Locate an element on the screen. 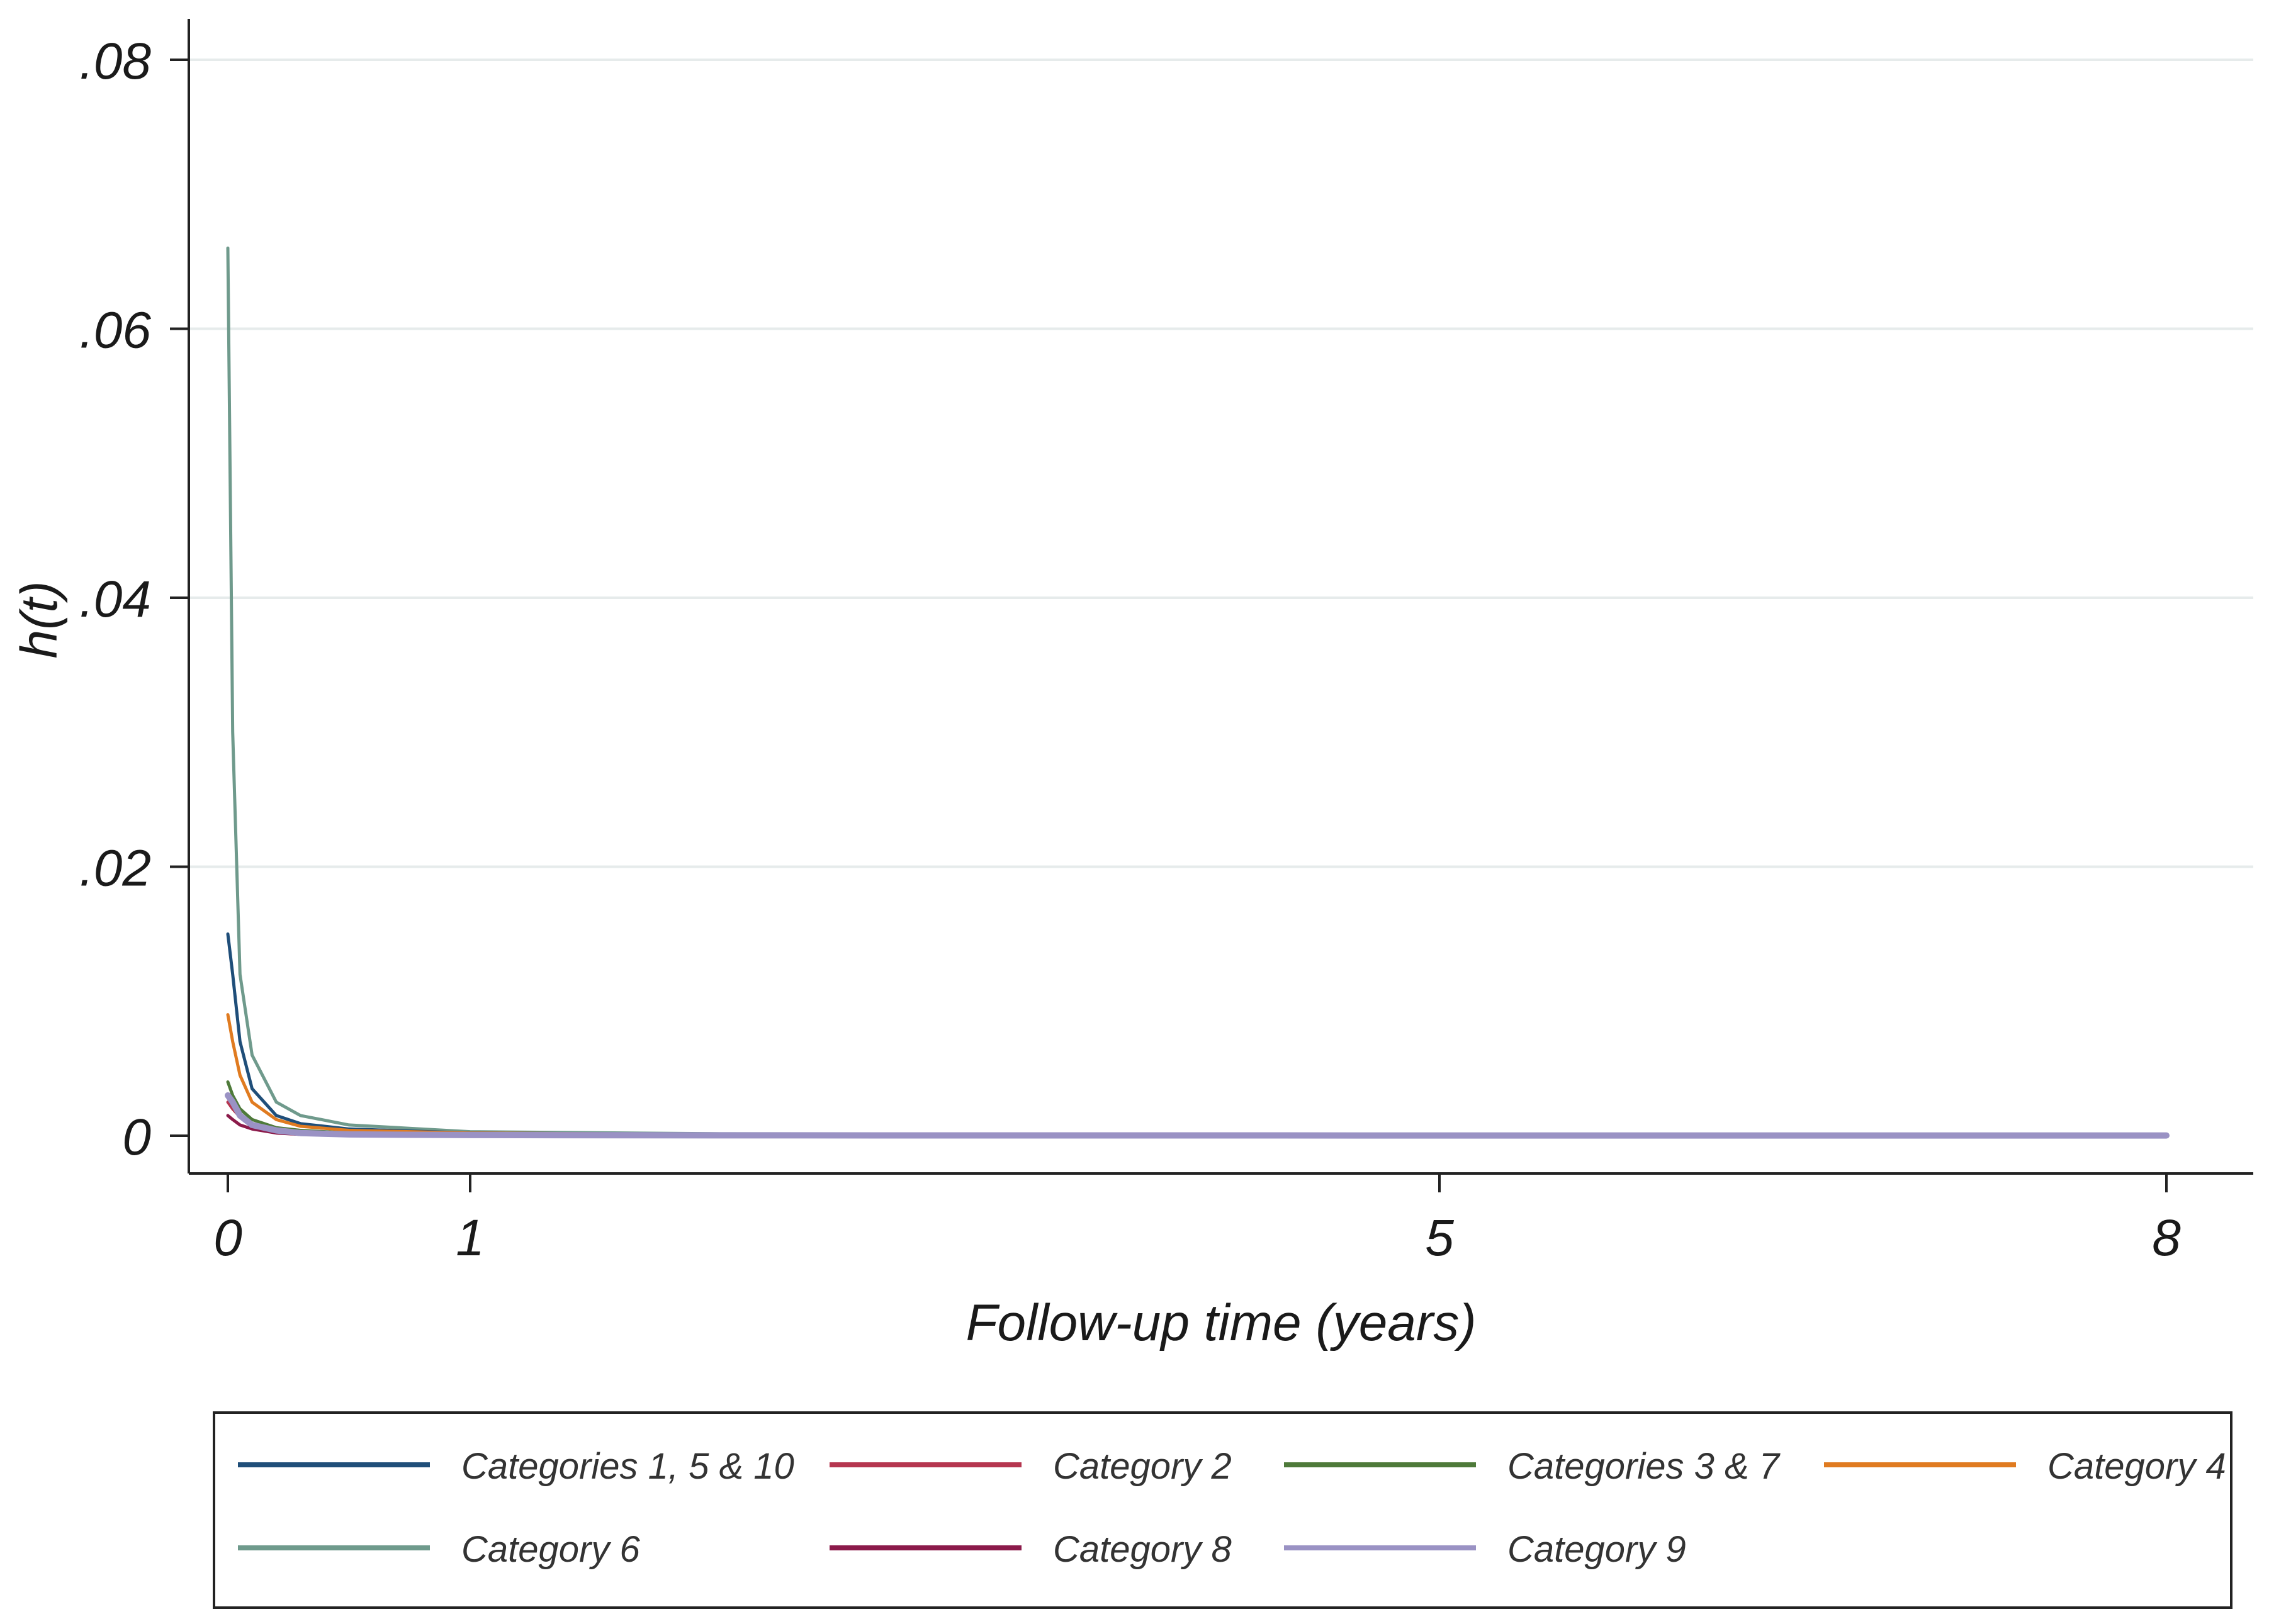 The height and width of the screenshot is (1624, 2269). y-ticks: 0 .02 .04 .06 .08 is located at coordinates (134, 599).